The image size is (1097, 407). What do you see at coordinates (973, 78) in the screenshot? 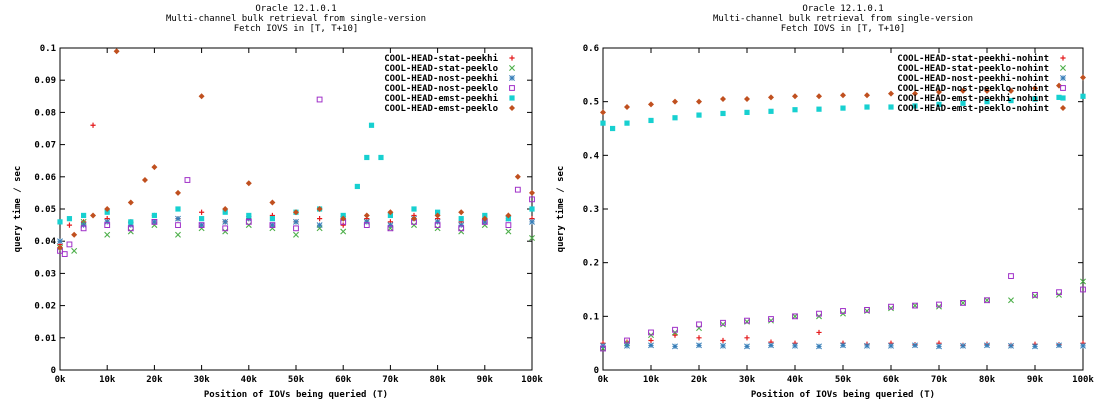
I see `legend-label: COOL-HEAD-nost-peekhi-nohint` at bounding box center [973, 78].